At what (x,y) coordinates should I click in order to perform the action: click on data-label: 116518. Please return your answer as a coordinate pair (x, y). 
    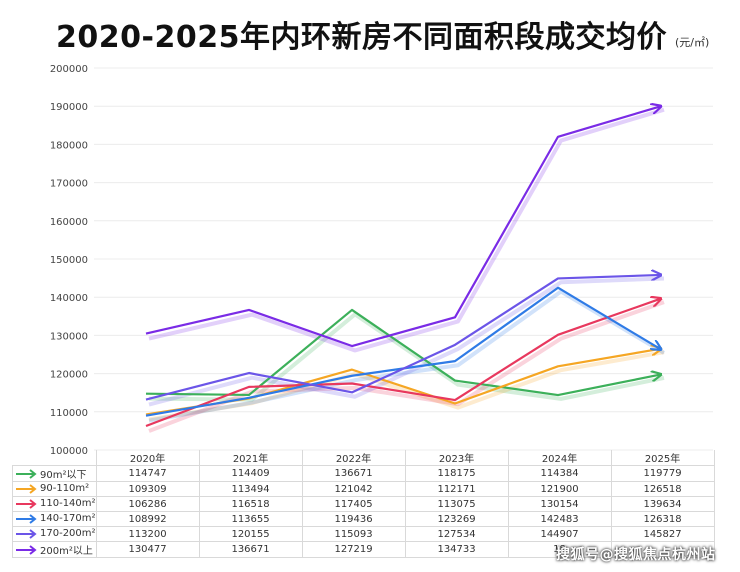
    Looking at the image, I should click on (250, 504).